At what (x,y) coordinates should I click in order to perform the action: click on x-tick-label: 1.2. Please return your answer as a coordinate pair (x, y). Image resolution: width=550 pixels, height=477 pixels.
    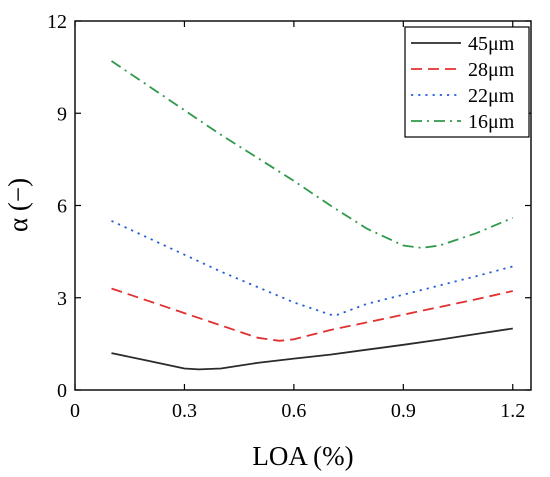
    Looking at the image, I should click on (512, 411).